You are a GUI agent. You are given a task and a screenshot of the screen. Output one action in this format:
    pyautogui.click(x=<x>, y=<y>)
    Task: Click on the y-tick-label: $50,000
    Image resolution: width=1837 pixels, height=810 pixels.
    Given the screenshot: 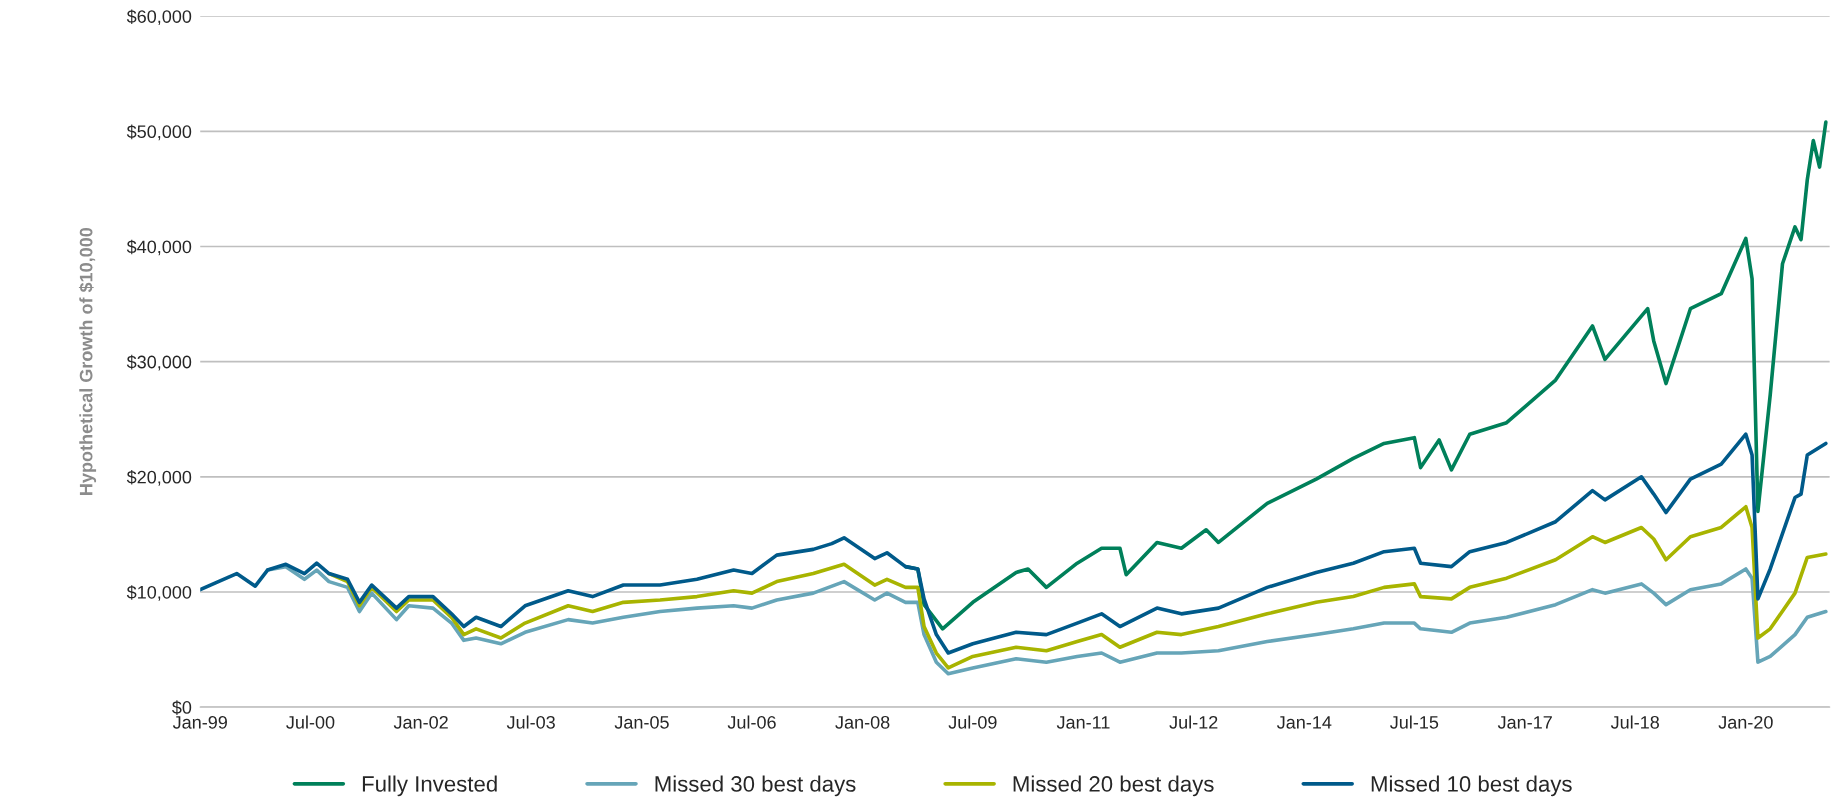 What is the action you would take?
    pyautogui.click(x=159, y=132)
    